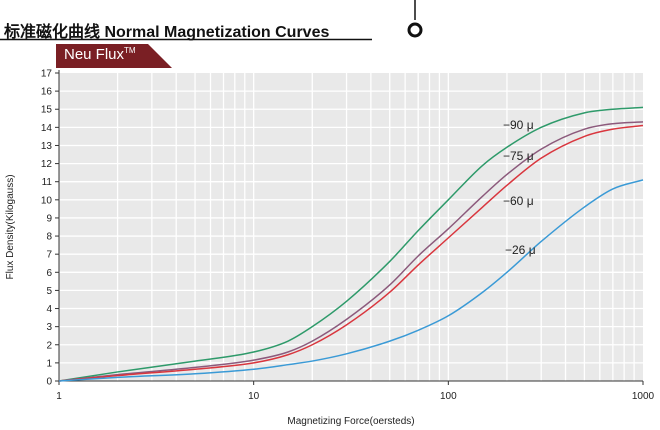  I want to click on y-tick-label: 12, so click(47, 164).